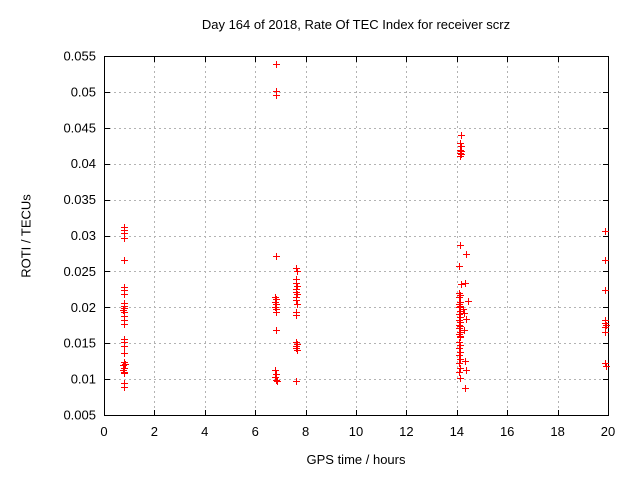  Describe the element at coordinates (79, 271) in the screenshot. I see `y-tick-label: 0.025` at that location.